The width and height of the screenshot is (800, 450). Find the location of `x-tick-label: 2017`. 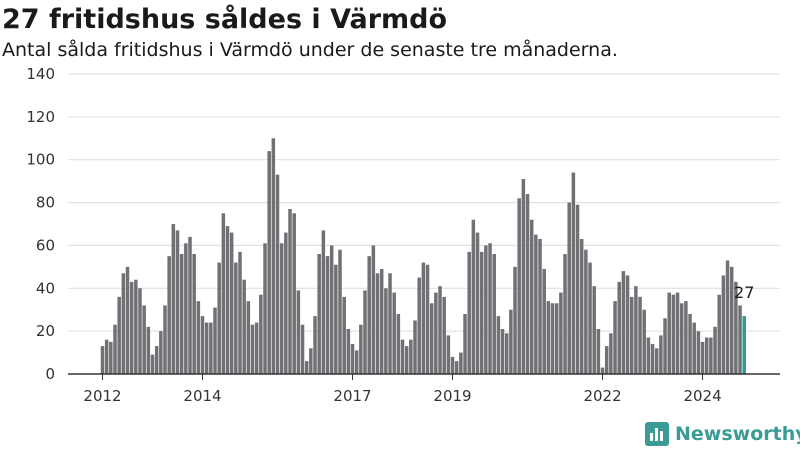

x-tick-label: 2017 is located at coordinates (352, 396).